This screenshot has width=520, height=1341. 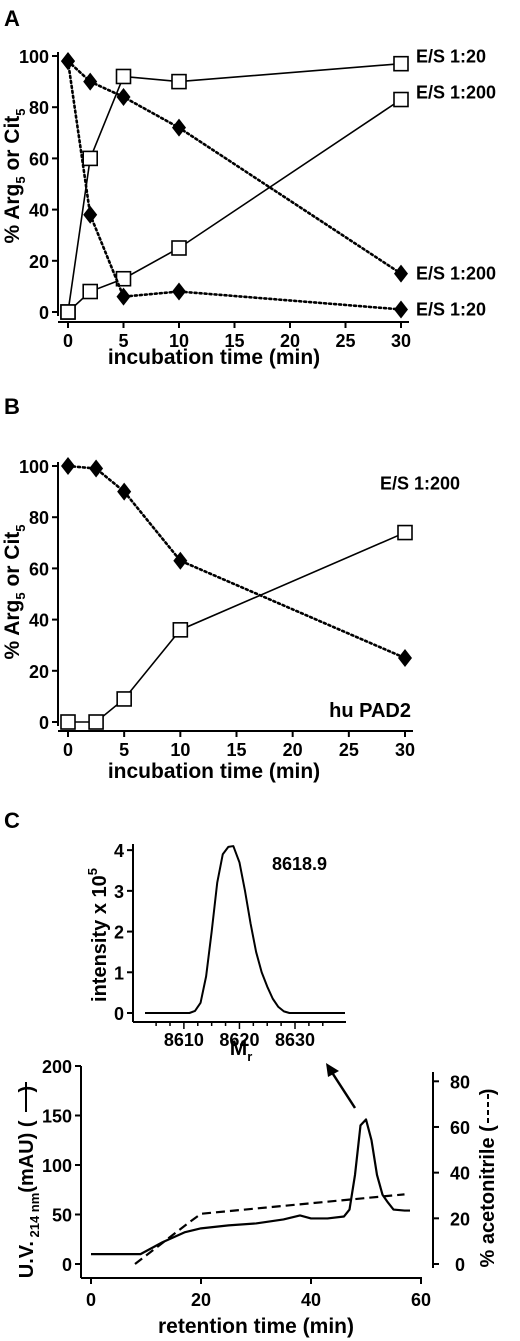 I want to click on b-series-line, so click(x=236, y=562).